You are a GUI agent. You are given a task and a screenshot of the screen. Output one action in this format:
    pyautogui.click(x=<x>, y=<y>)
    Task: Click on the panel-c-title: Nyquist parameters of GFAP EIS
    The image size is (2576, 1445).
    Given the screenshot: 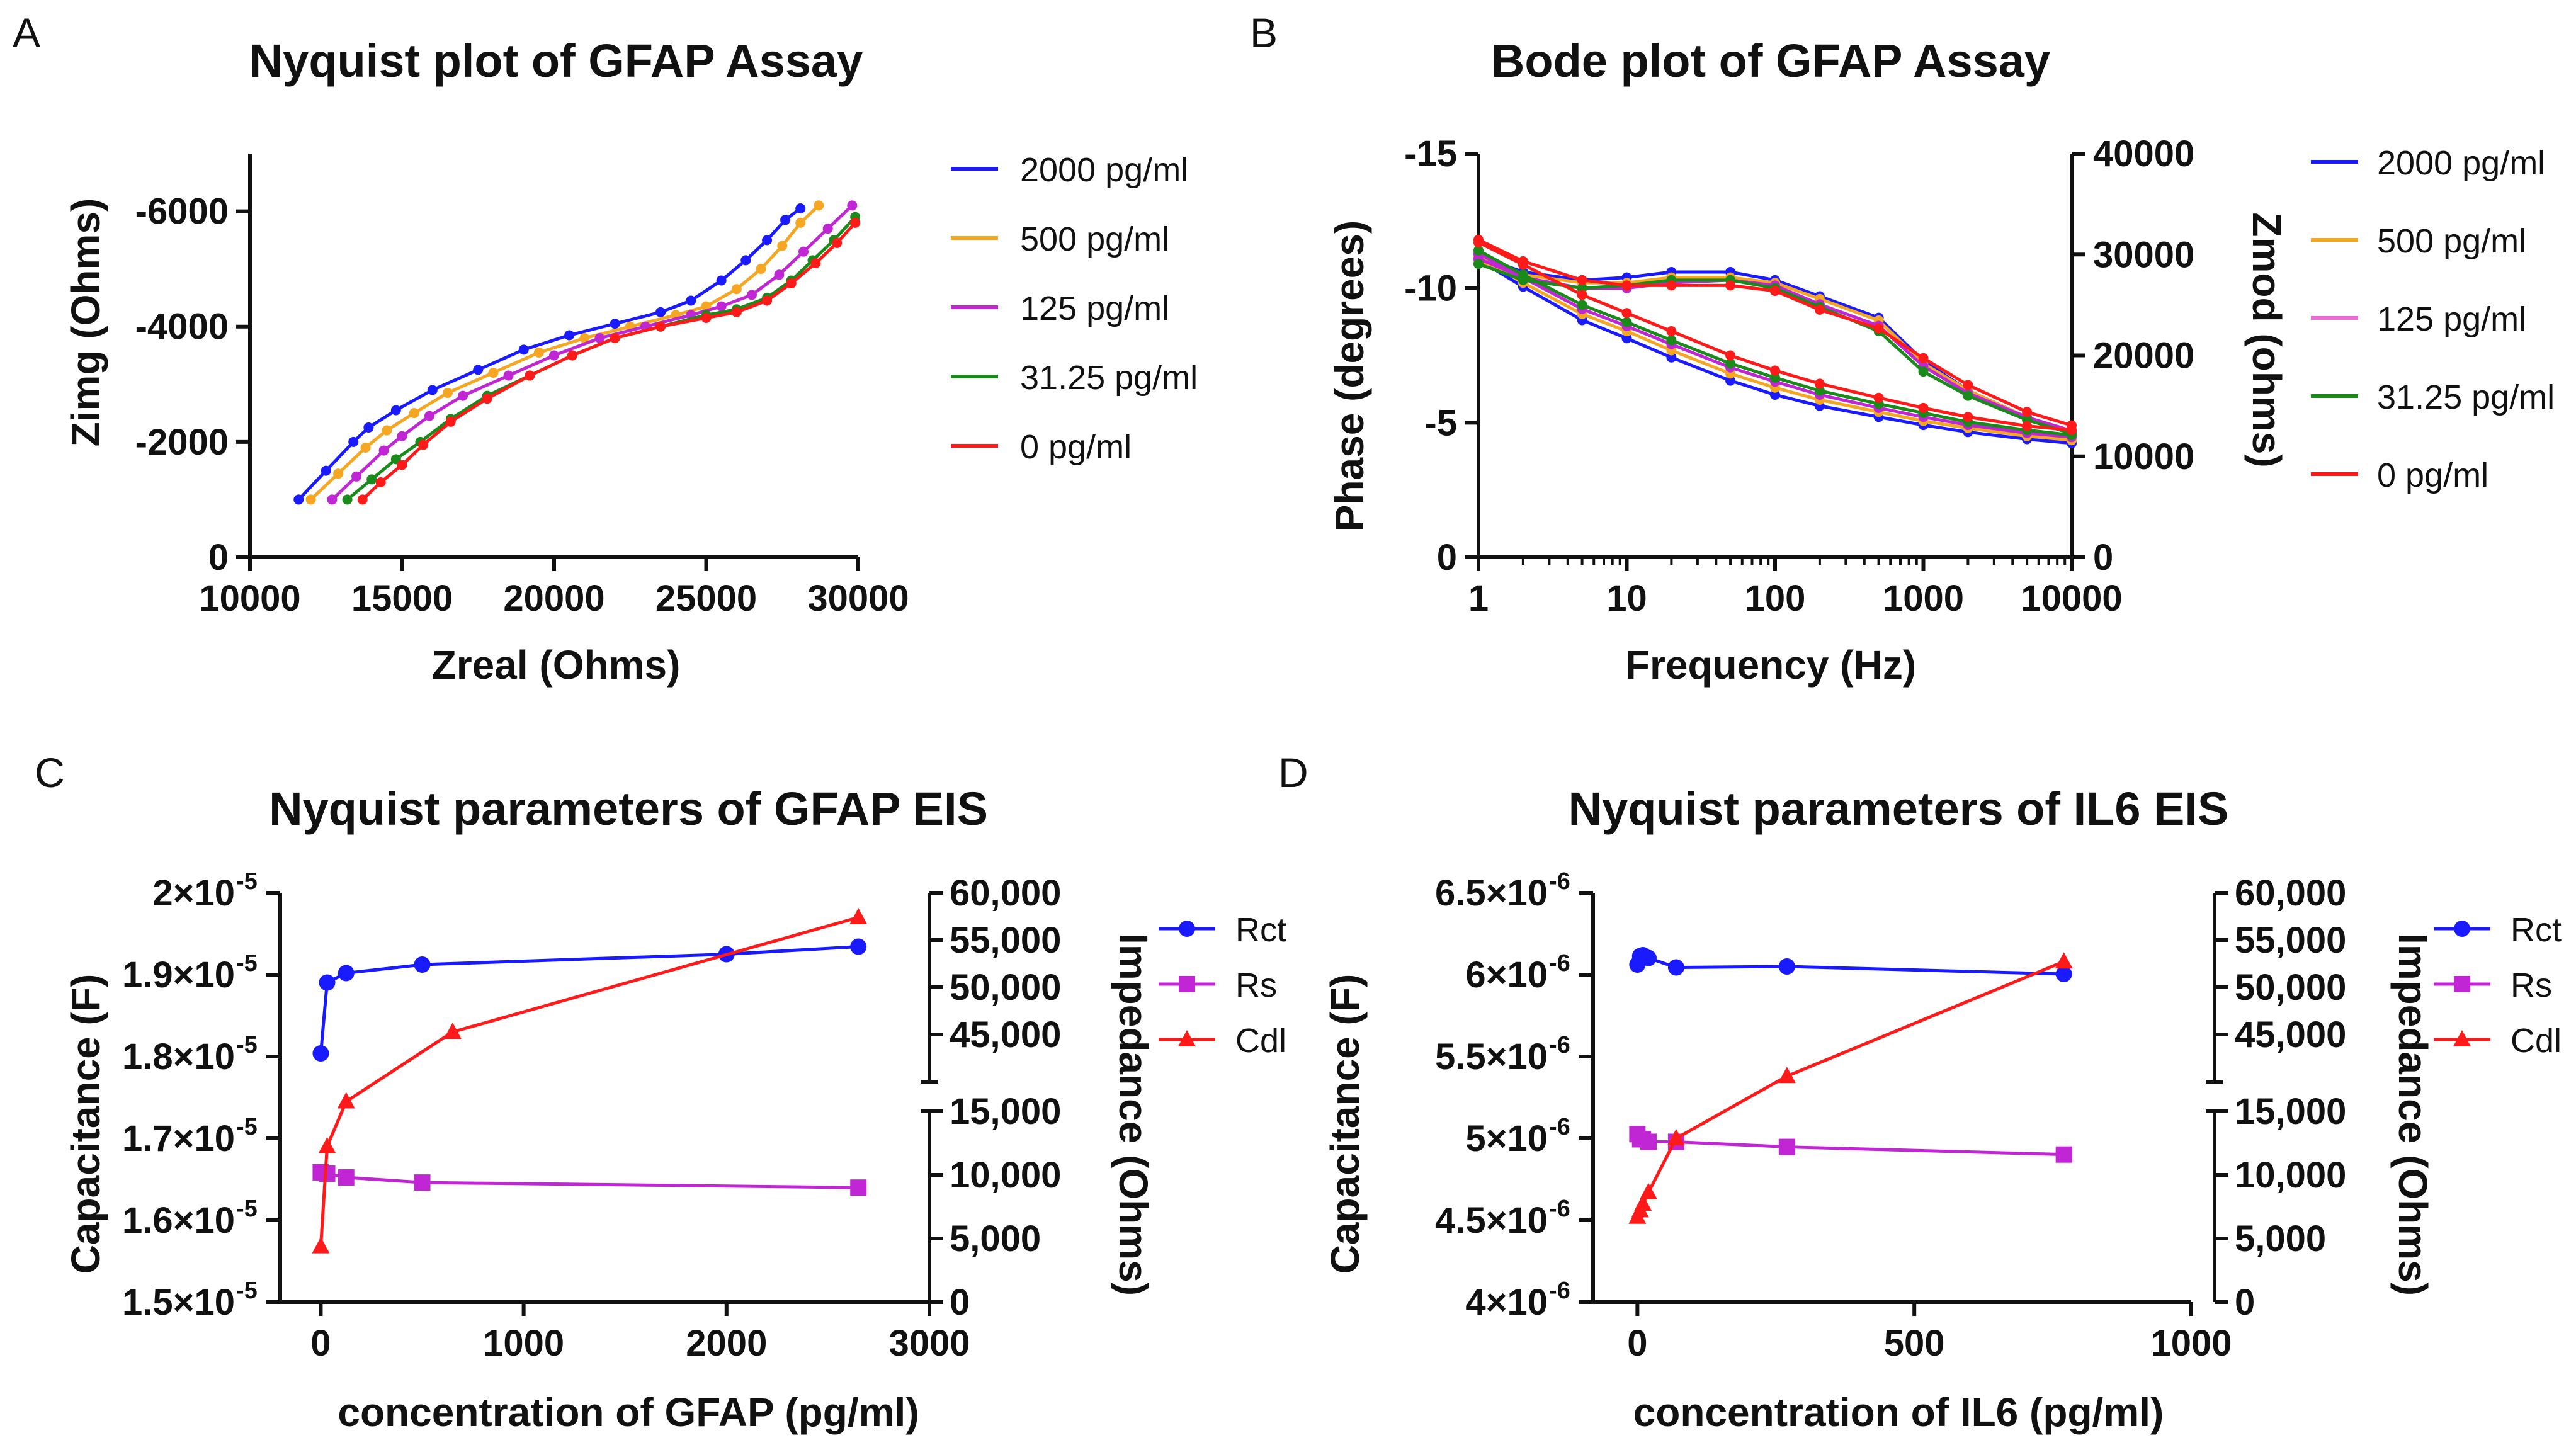 What is the action you would take?
    pyautogui.click(x=628, y=809)
    